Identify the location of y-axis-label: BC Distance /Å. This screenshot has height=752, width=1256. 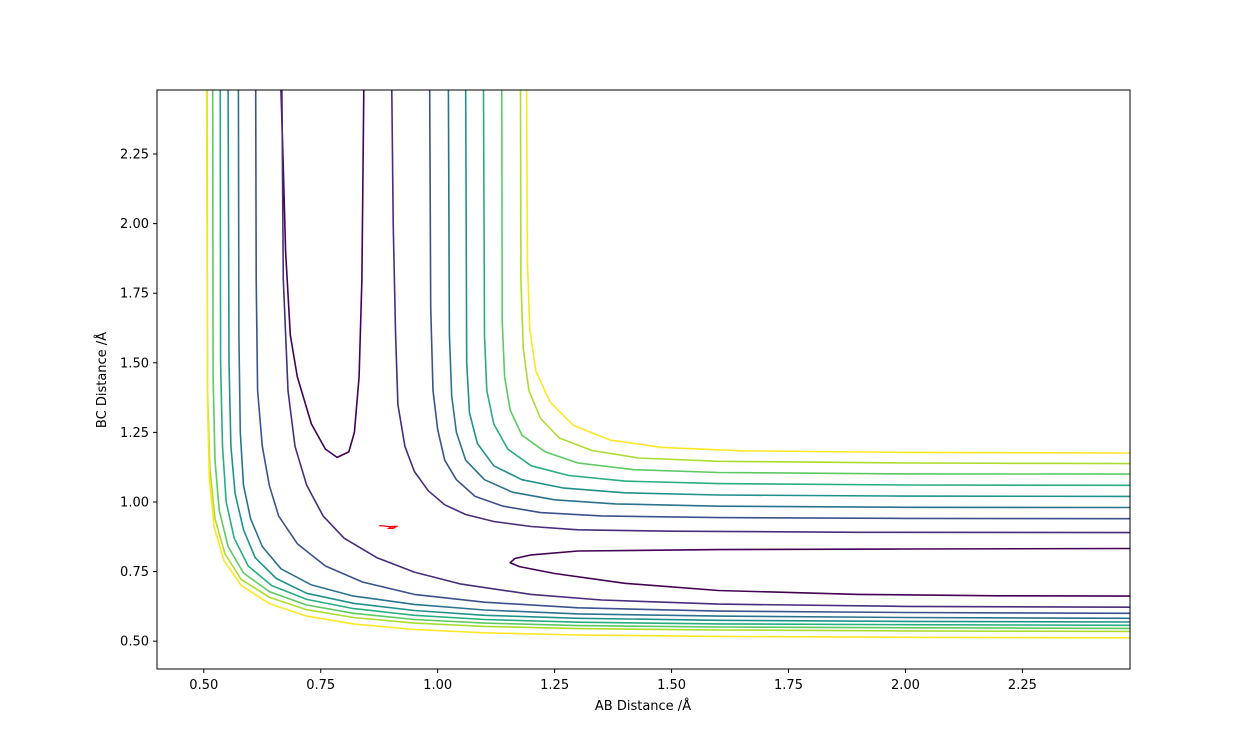
(102, 380).